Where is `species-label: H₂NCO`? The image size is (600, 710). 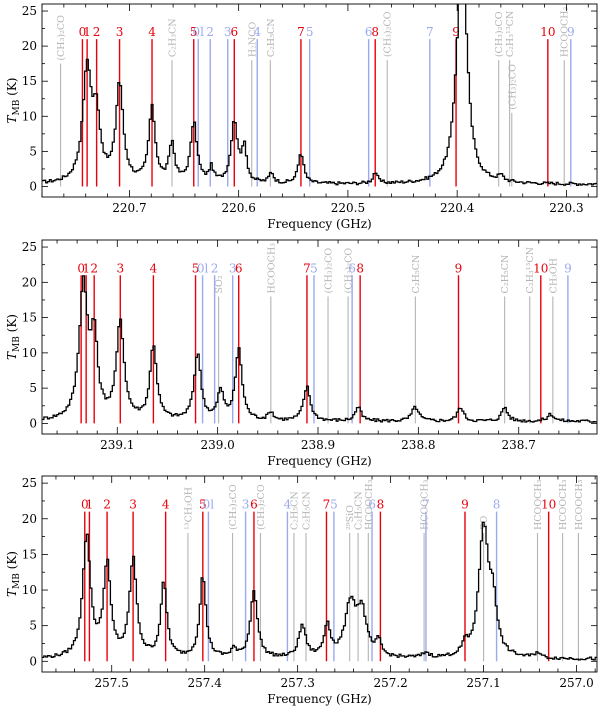
species-label: H₂NCO is located at coordinates (252, 39).